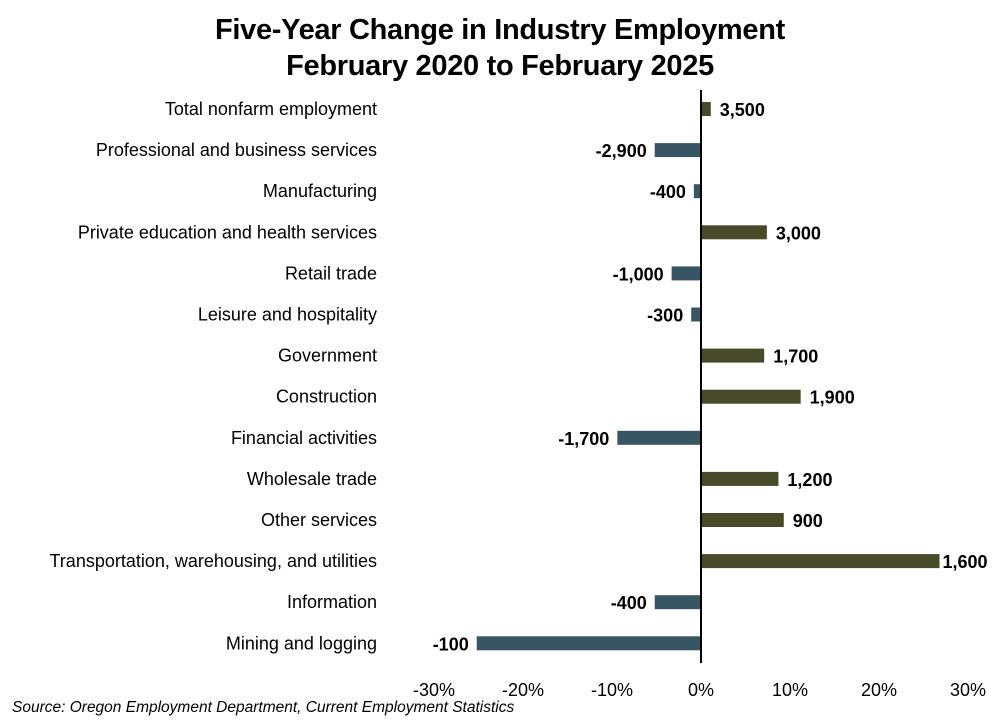 The image size is (1000, 724). Describe the element at coordinates (319, 520) in the screenshot. I see `category-label: Other services` at that location.